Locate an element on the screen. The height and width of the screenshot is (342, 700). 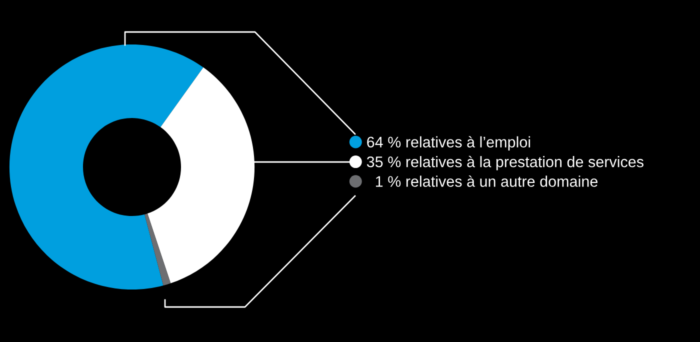
legend-label: 35 % relatives à la prestation de services is located at coordinates (505, 163).